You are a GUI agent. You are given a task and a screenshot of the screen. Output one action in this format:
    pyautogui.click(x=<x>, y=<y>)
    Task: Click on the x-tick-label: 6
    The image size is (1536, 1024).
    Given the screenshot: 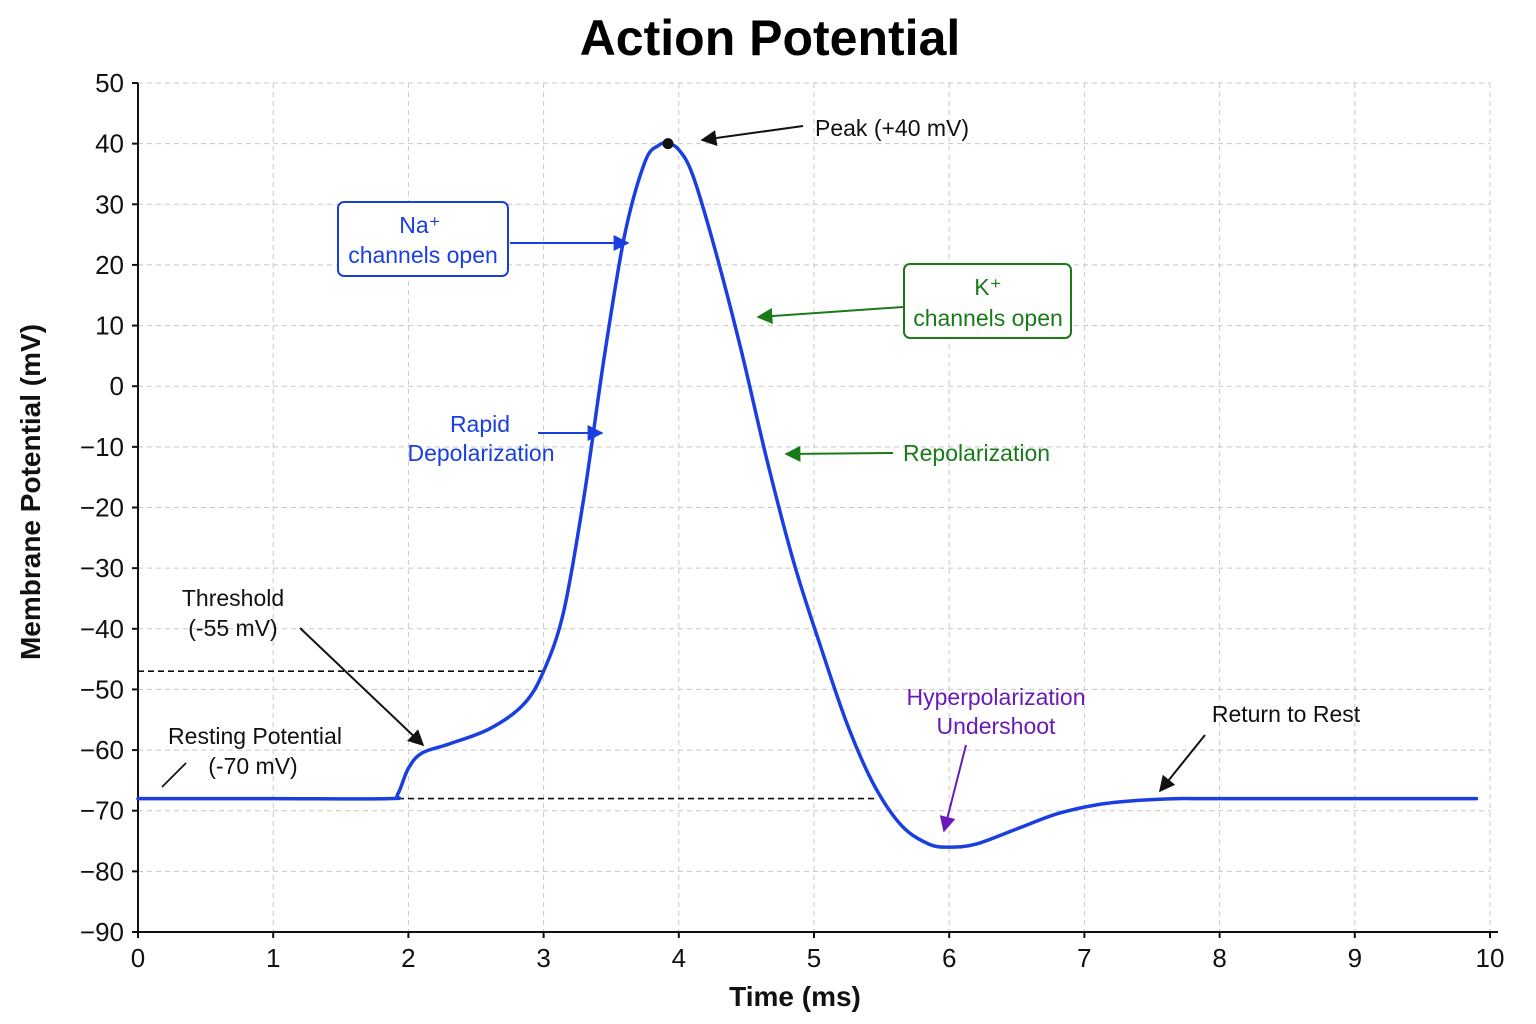 What is the action you would take?
    pyautogui.click(x=949, y=958)
    